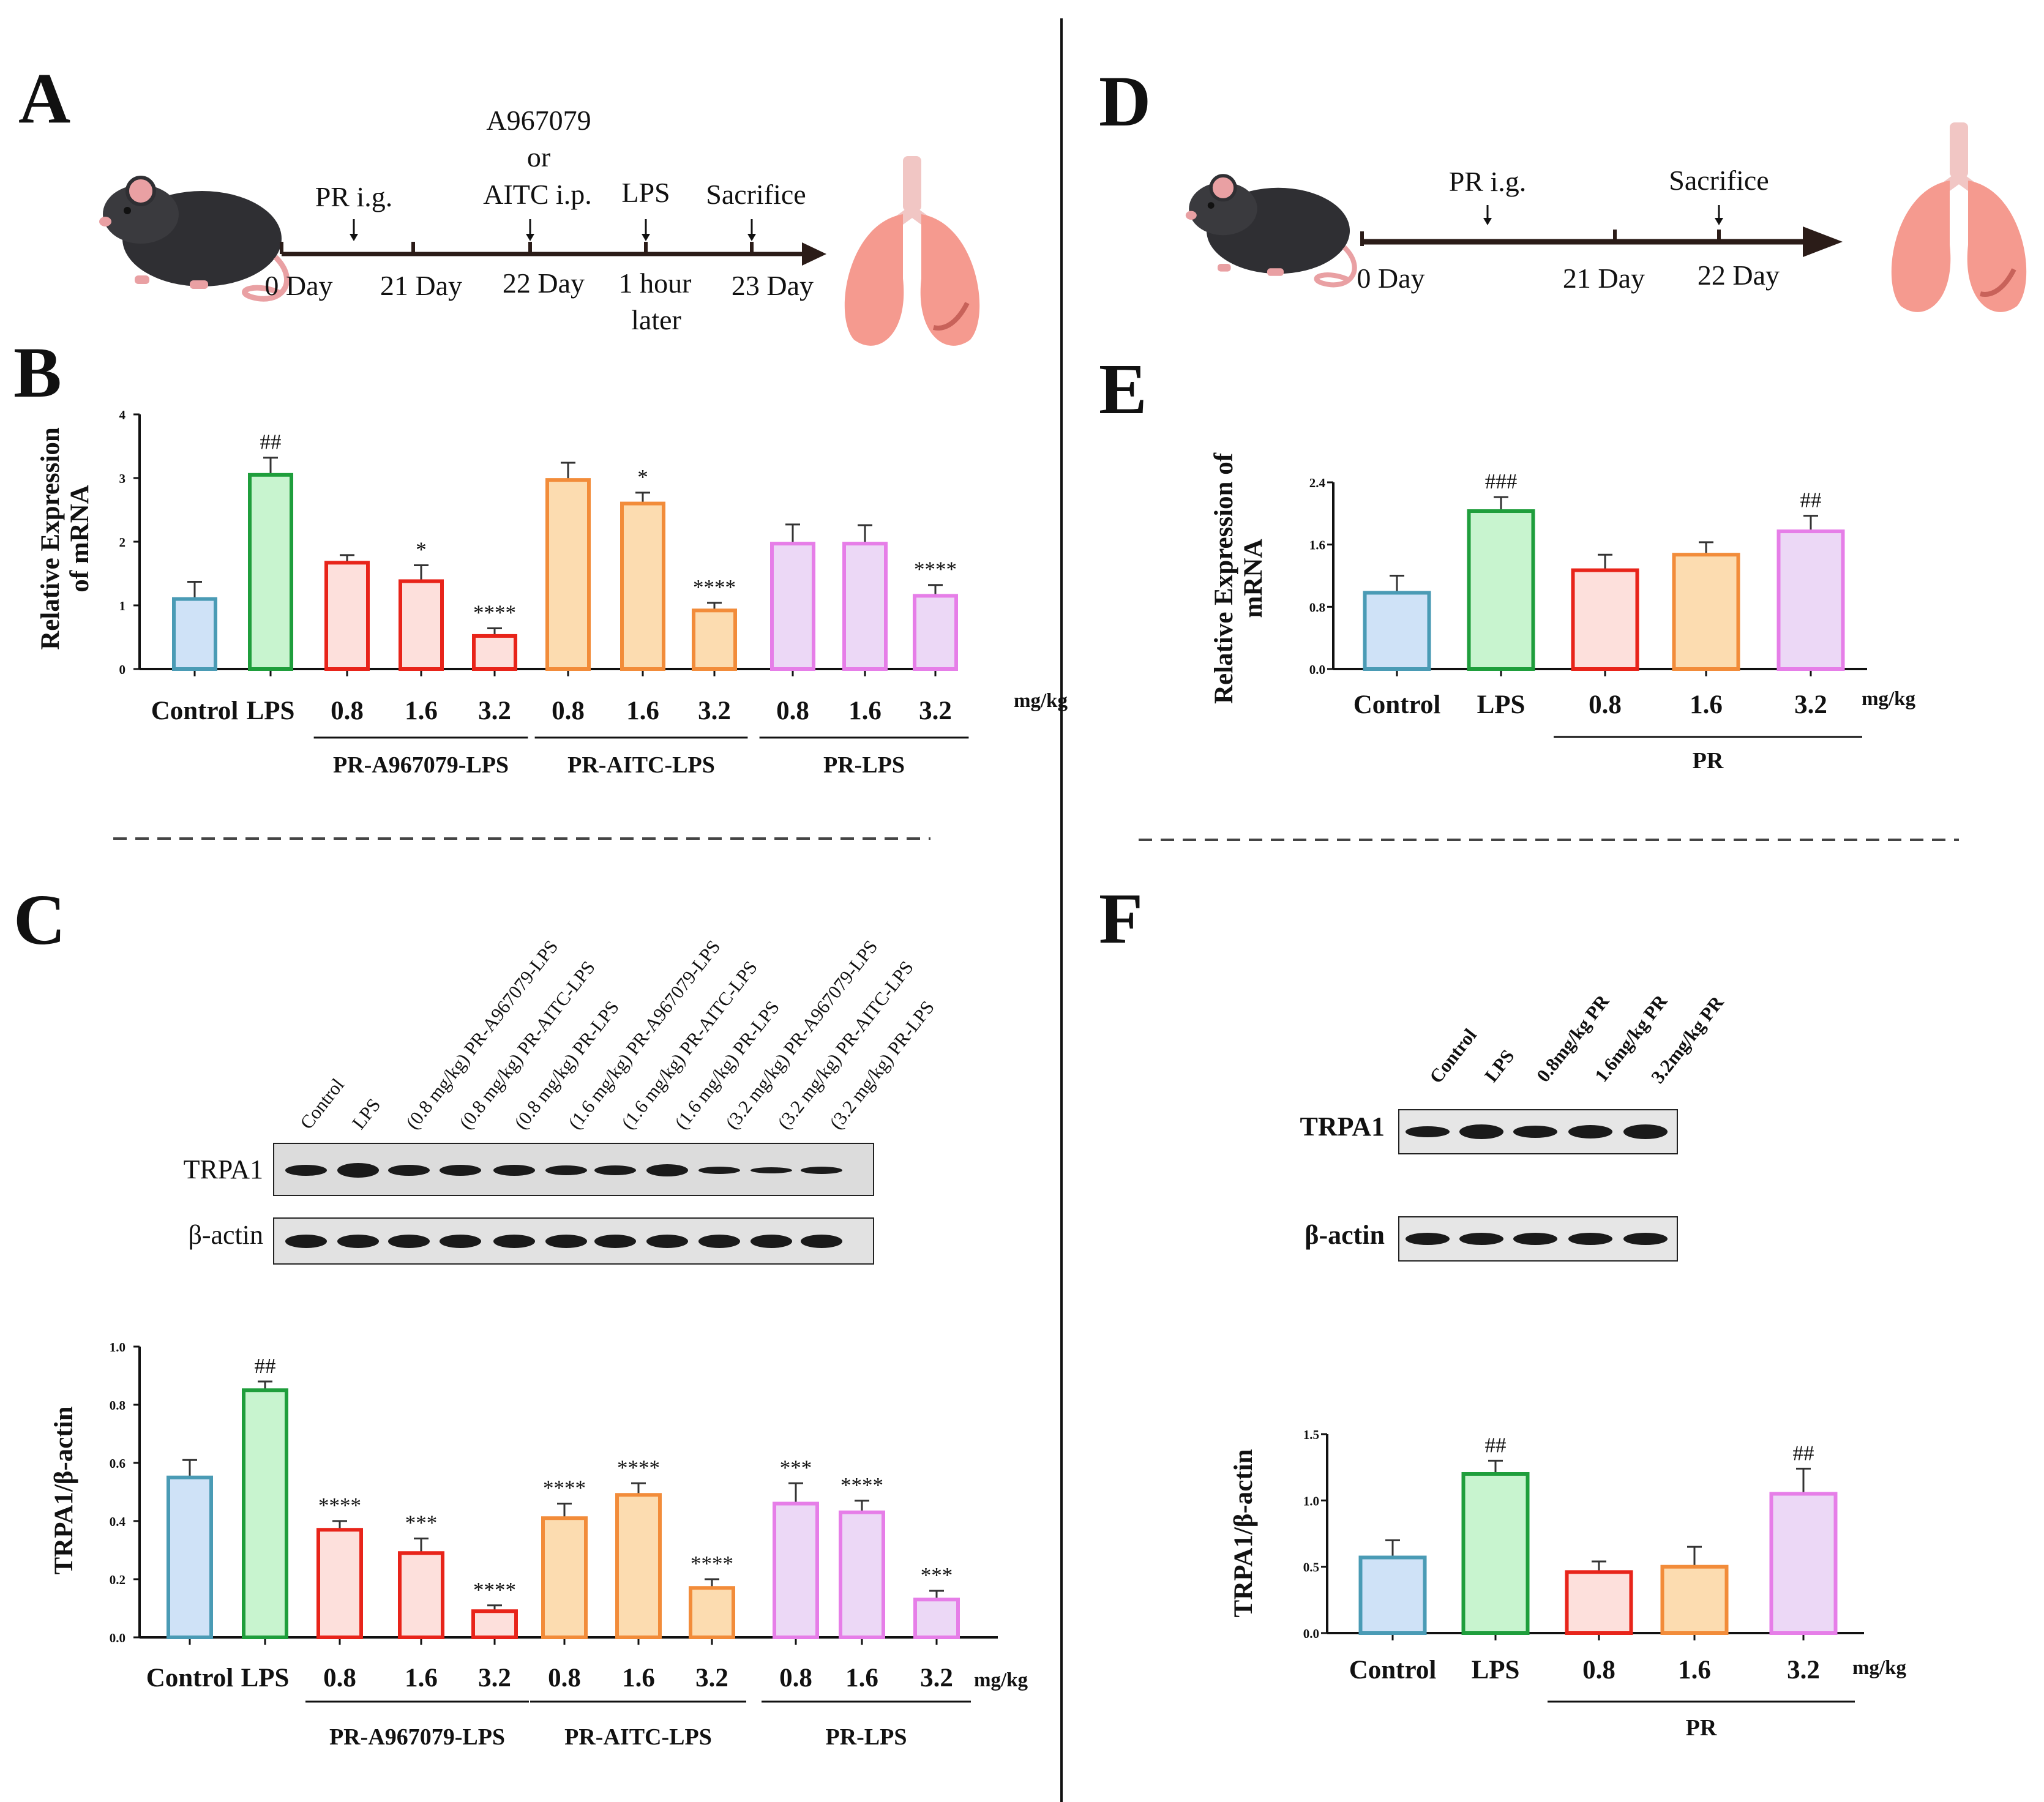 The image size is (2044, 1802). What do you see at coordinates (421, 285) in the screenshot?
I see `timeline-a-day21: 21 Day` at bounding box center [421, 285].